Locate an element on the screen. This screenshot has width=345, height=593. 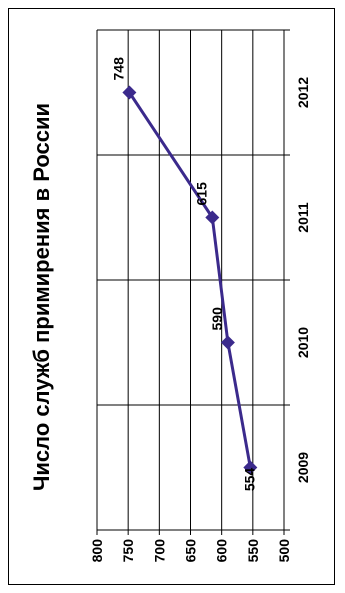
y-tick-label: 550 is located at coordinates (253, 551).